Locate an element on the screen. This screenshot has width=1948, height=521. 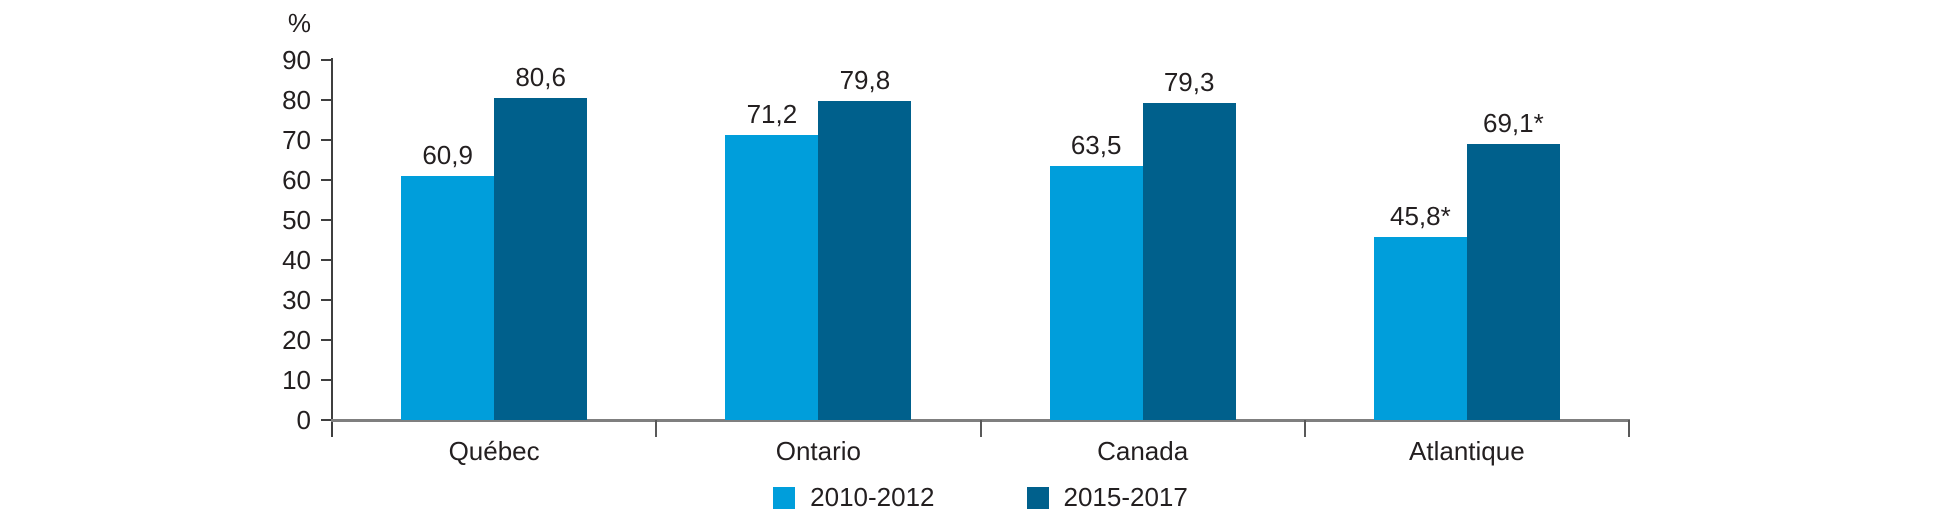
value-label-quebec-2010-2012: 60,9 is located at coordinates (447, 155).